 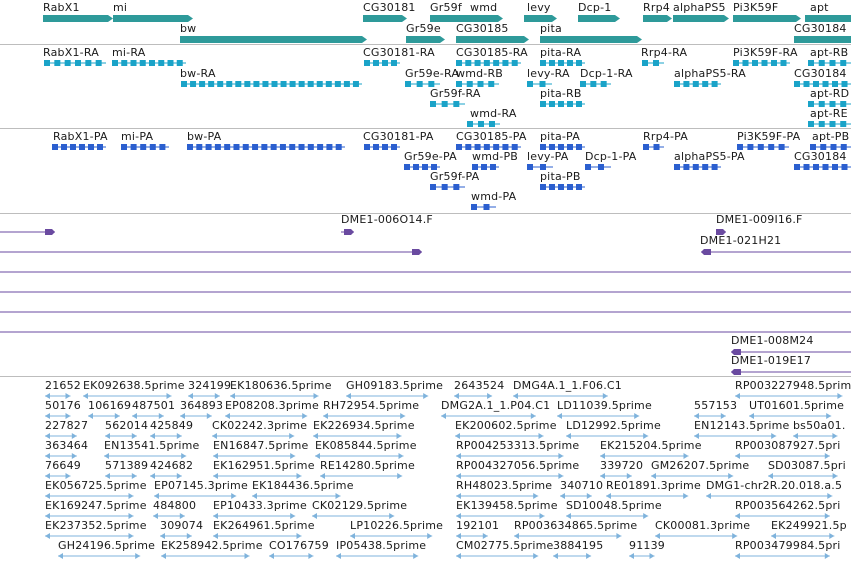 I want to click on est-label: 363464, so click(x=67, y=445).